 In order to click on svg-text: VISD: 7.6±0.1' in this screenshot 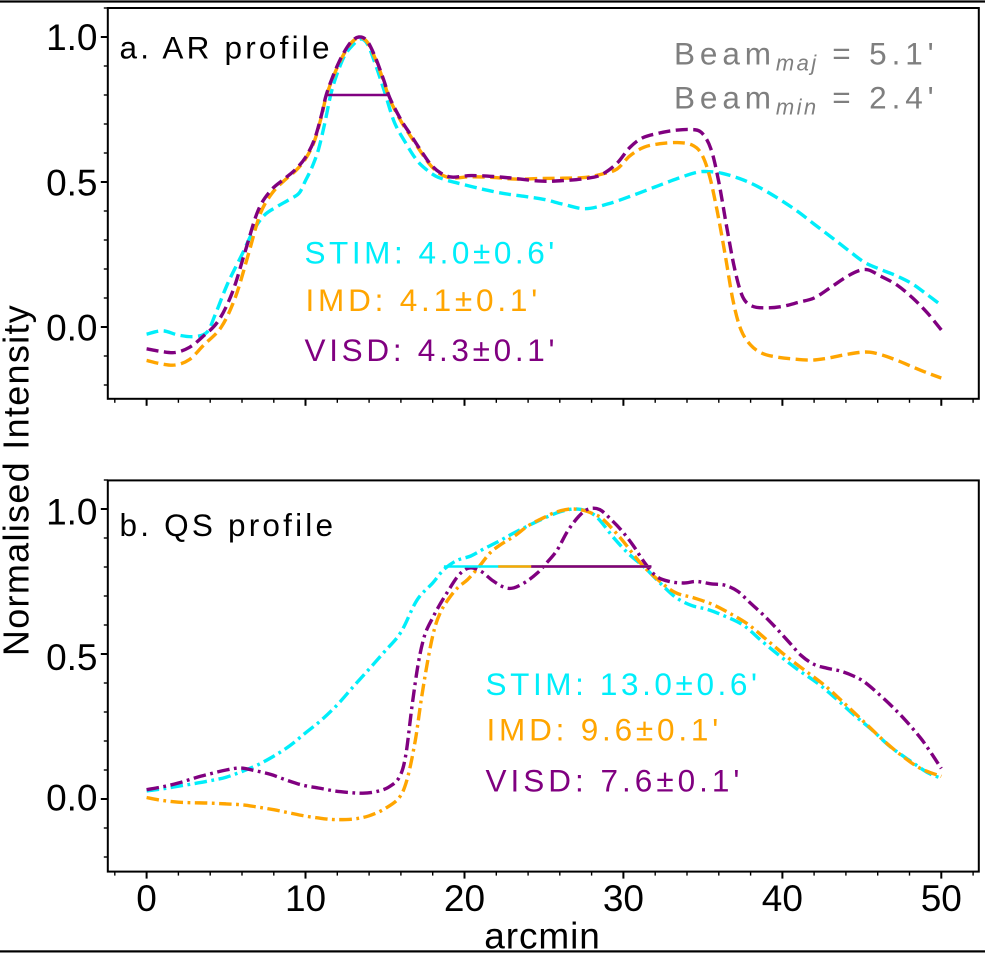, I will do `click(615, 781)`.